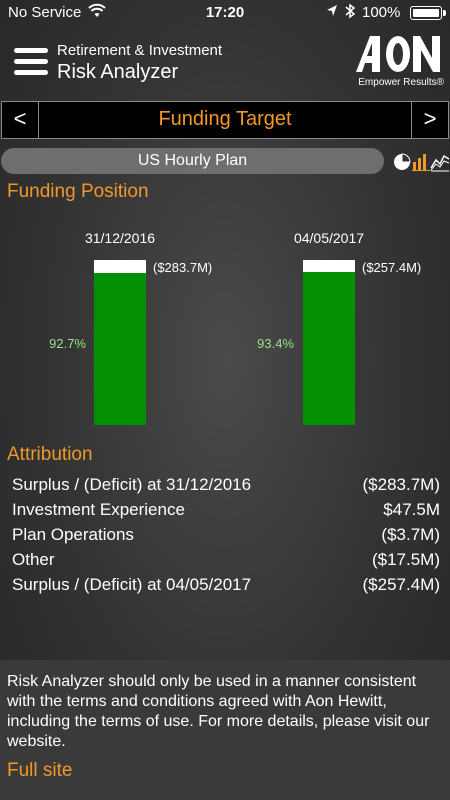 Image resolution: width=450 pixels, height=800 pixels. I want to click on app-title: Risk Analyzer, so click(118, 72).